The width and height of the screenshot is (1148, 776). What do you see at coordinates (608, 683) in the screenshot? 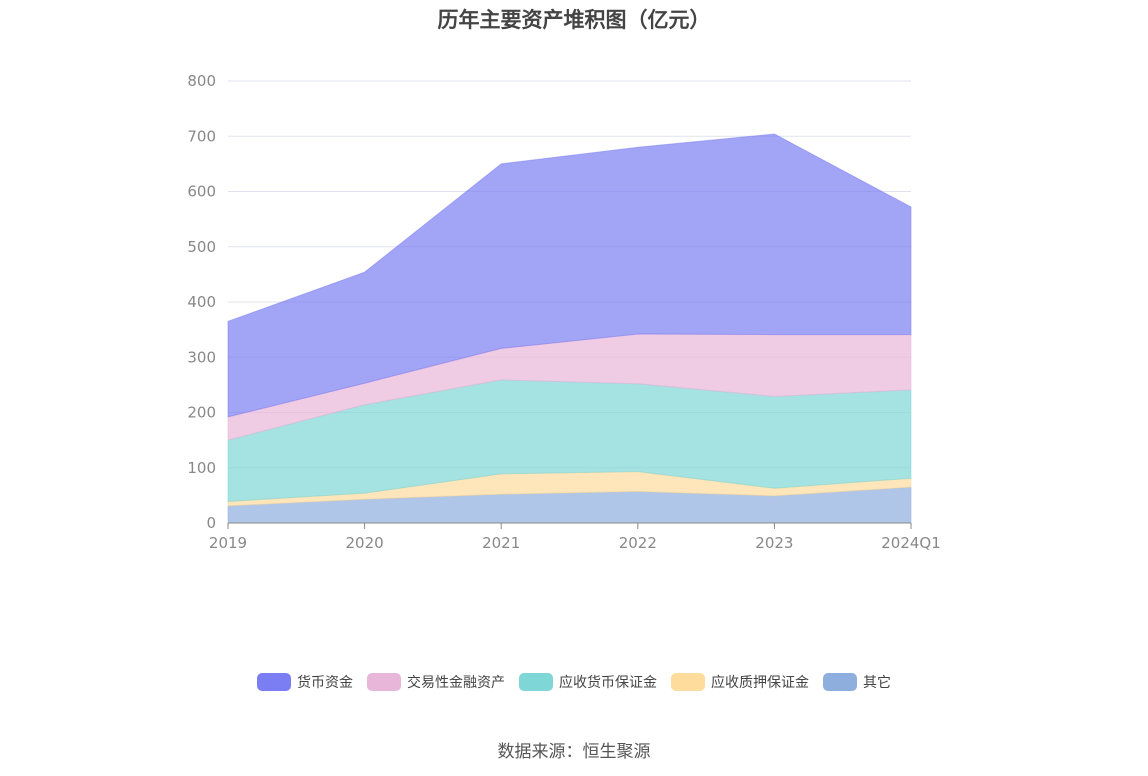
I see `legend-label: 应收货币保证金` at bounding box center [608, 683].